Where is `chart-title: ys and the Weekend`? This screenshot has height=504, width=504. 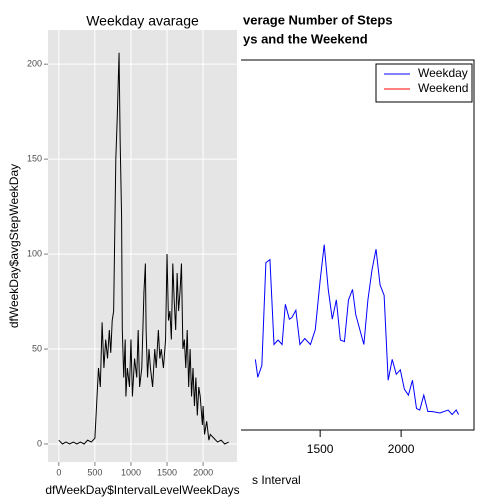
chart-title: ys and the Weekend is located at coordinates (305, 38).